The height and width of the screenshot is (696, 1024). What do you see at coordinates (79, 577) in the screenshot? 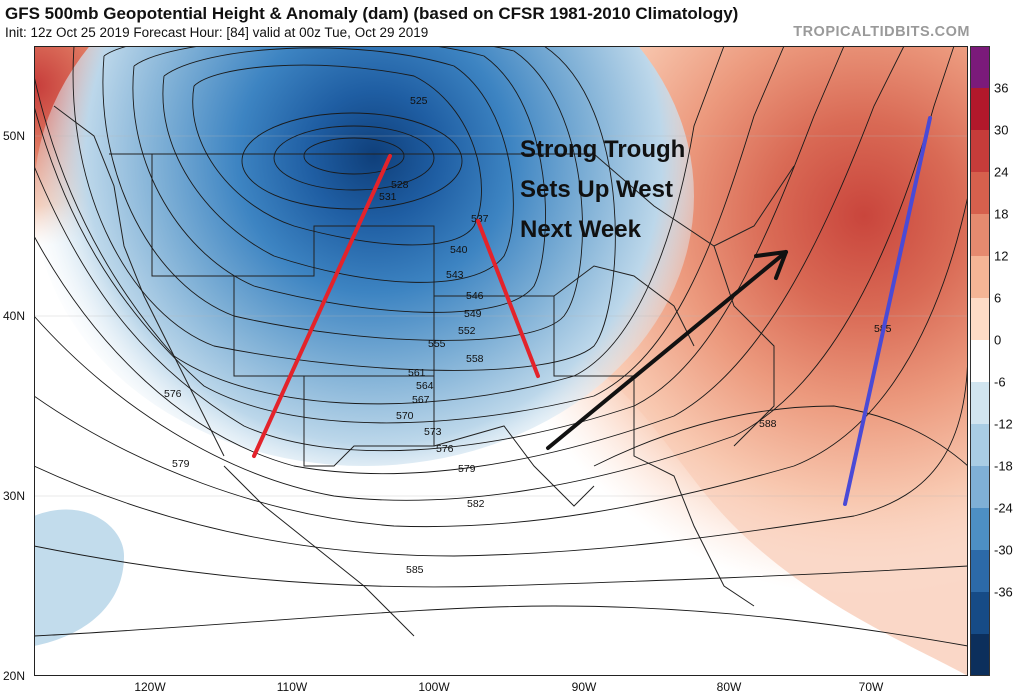
I see `neg-anomaly-pacific` at bounding box center [79, 577].